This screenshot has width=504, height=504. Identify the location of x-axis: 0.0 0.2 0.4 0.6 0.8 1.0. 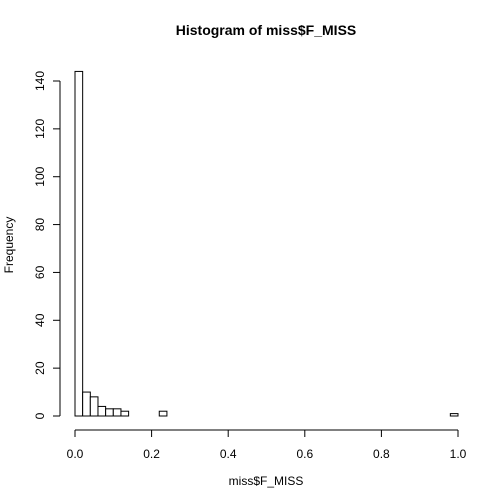
(267, 445).